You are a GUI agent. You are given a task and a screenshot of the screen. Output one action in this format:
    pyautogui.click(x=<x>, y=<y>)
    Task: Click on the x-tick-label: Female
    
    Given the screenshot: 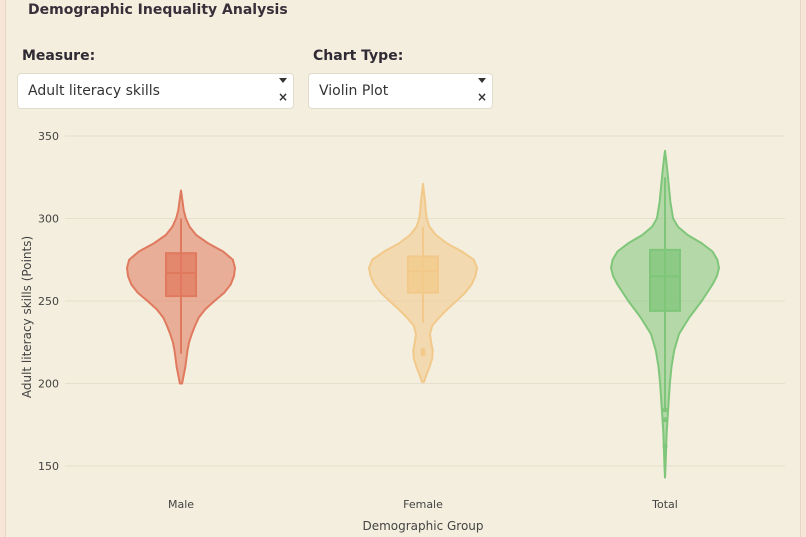 What is the action you would take?
    pyautogui.click(x=423, y=504)
    